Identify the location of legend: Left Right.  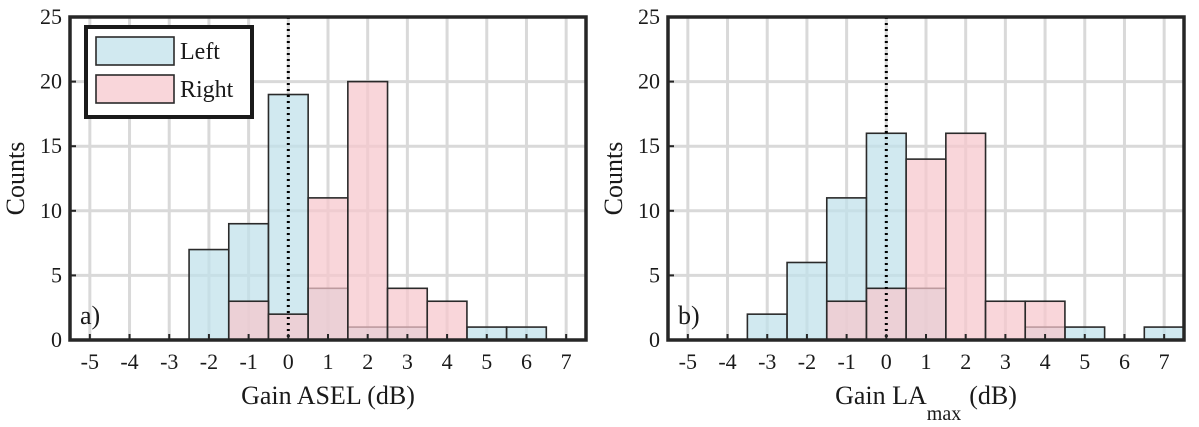
(169, 72).